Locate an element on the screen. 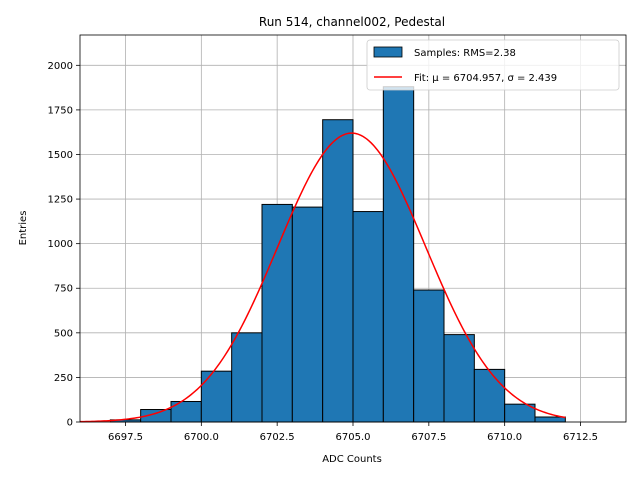 This screenshot has width=640, height=480. y-tick-label-6: 1500 is located at coordinates (60, 155).